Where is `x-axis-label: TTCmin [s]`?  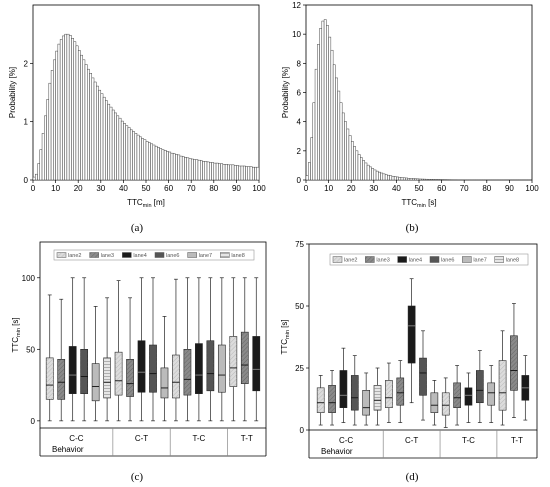 x-axis-label: TTCmin [s] is located at coordinates (418, 203).